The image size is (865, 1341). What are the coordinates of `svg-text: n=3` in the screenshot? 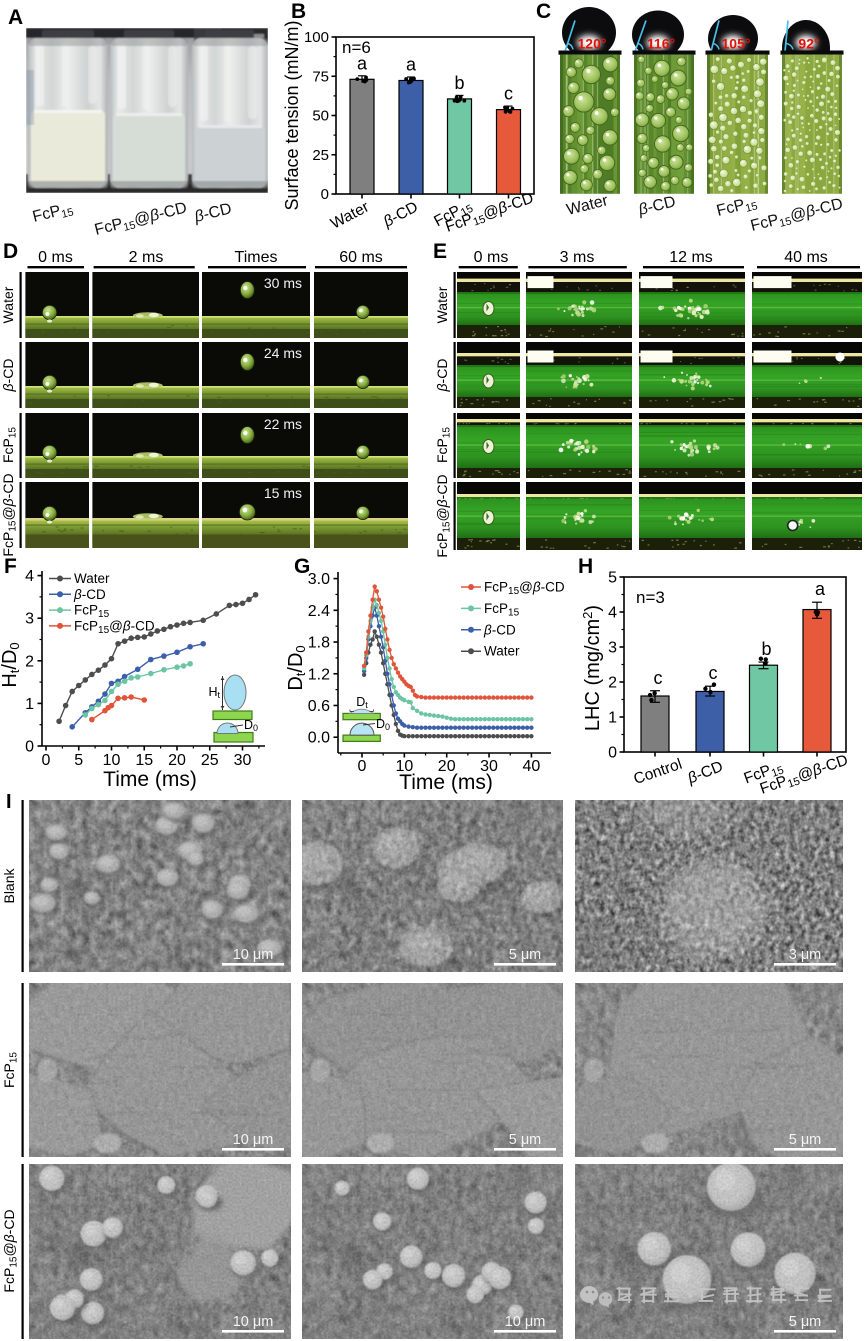 It's located at (650, 597).